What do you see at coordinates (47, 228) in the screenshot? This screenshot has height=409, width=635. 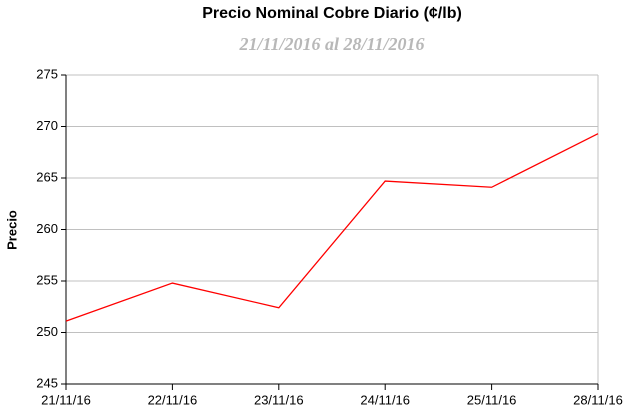 I see `y-tick-label: 260` at bounding box center [47, 228].